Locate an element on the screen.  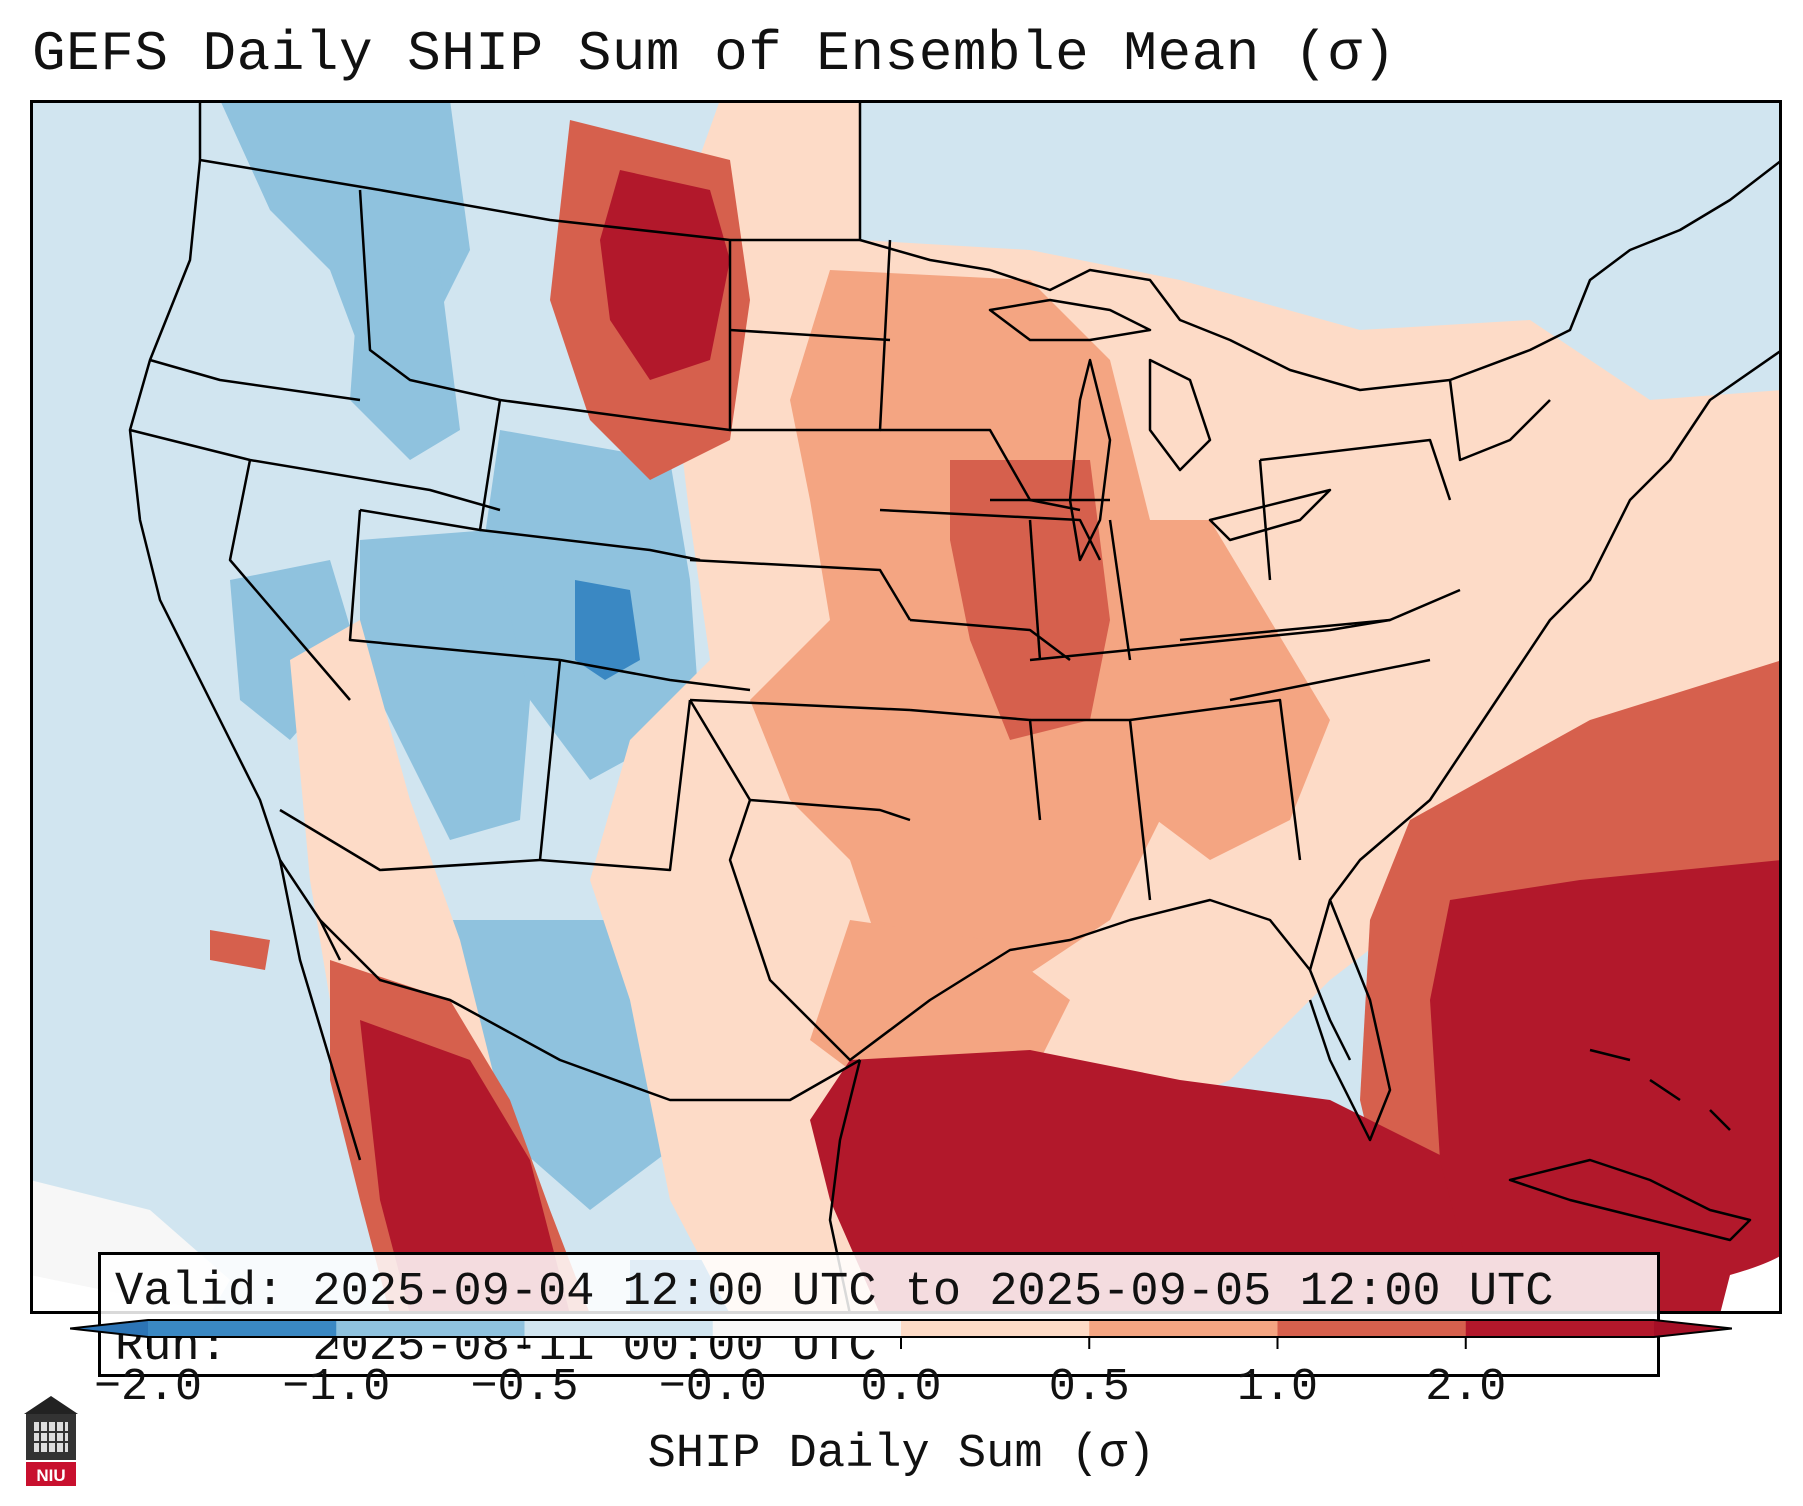
neg-region-idaho is located at coordinates (405, 360).